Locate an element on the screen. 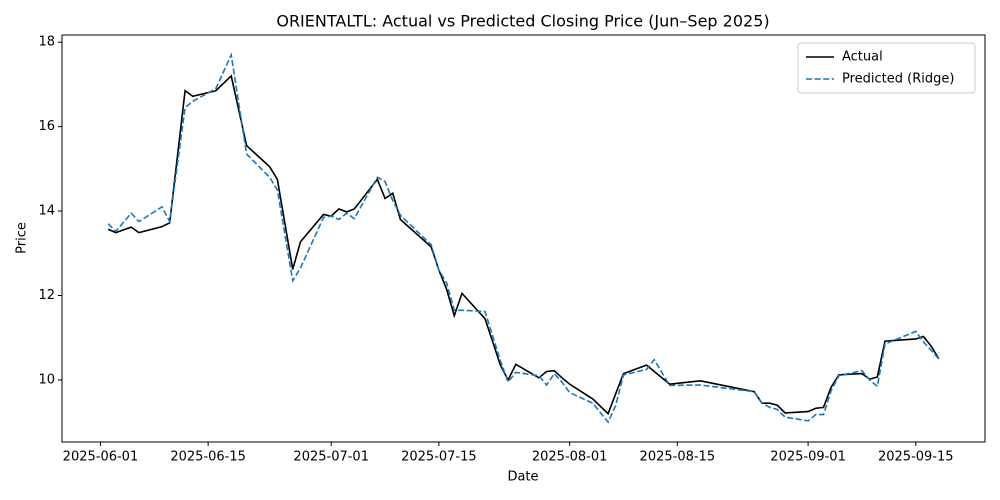 The image size is (1000, 500). legend-box is located at coordinates (886, 68).